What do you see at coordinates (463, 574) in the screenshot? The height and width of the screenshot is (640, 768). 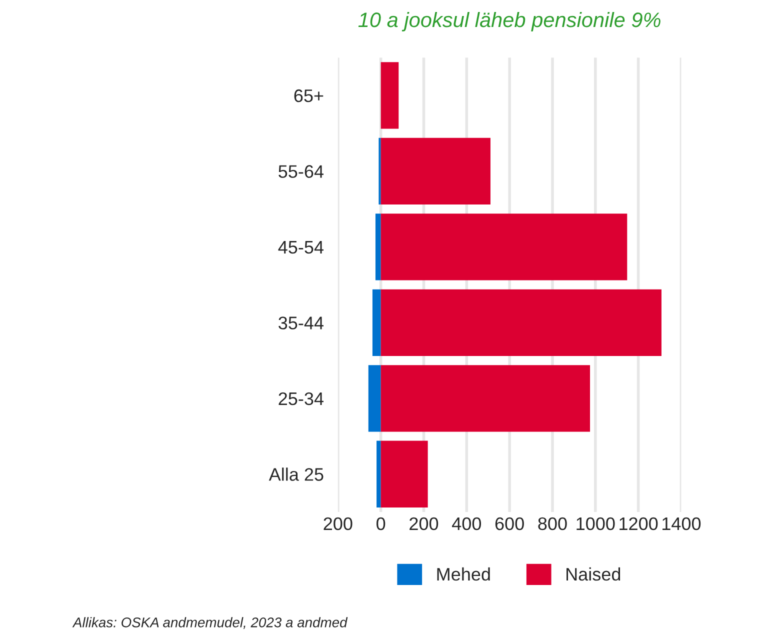 I see `legend-label: Mehed` at bounding box center [463, 574].